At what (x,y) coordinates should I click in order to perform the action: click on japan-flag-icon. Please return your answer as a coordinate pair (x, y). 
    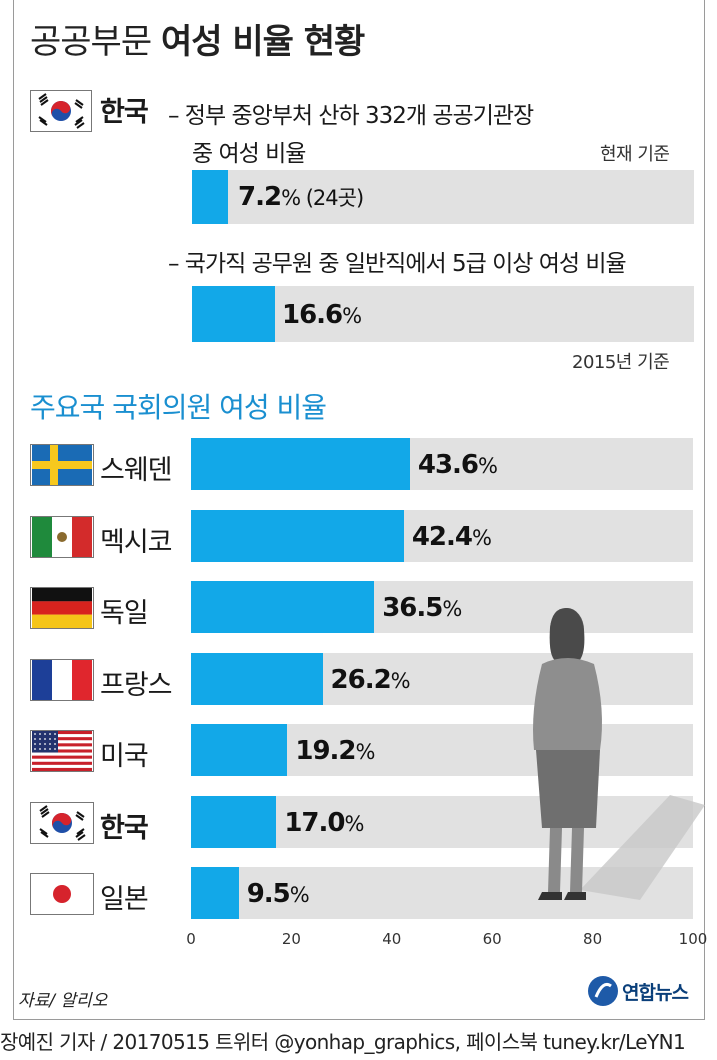
    Looking at the image, I should click on (62, 894).